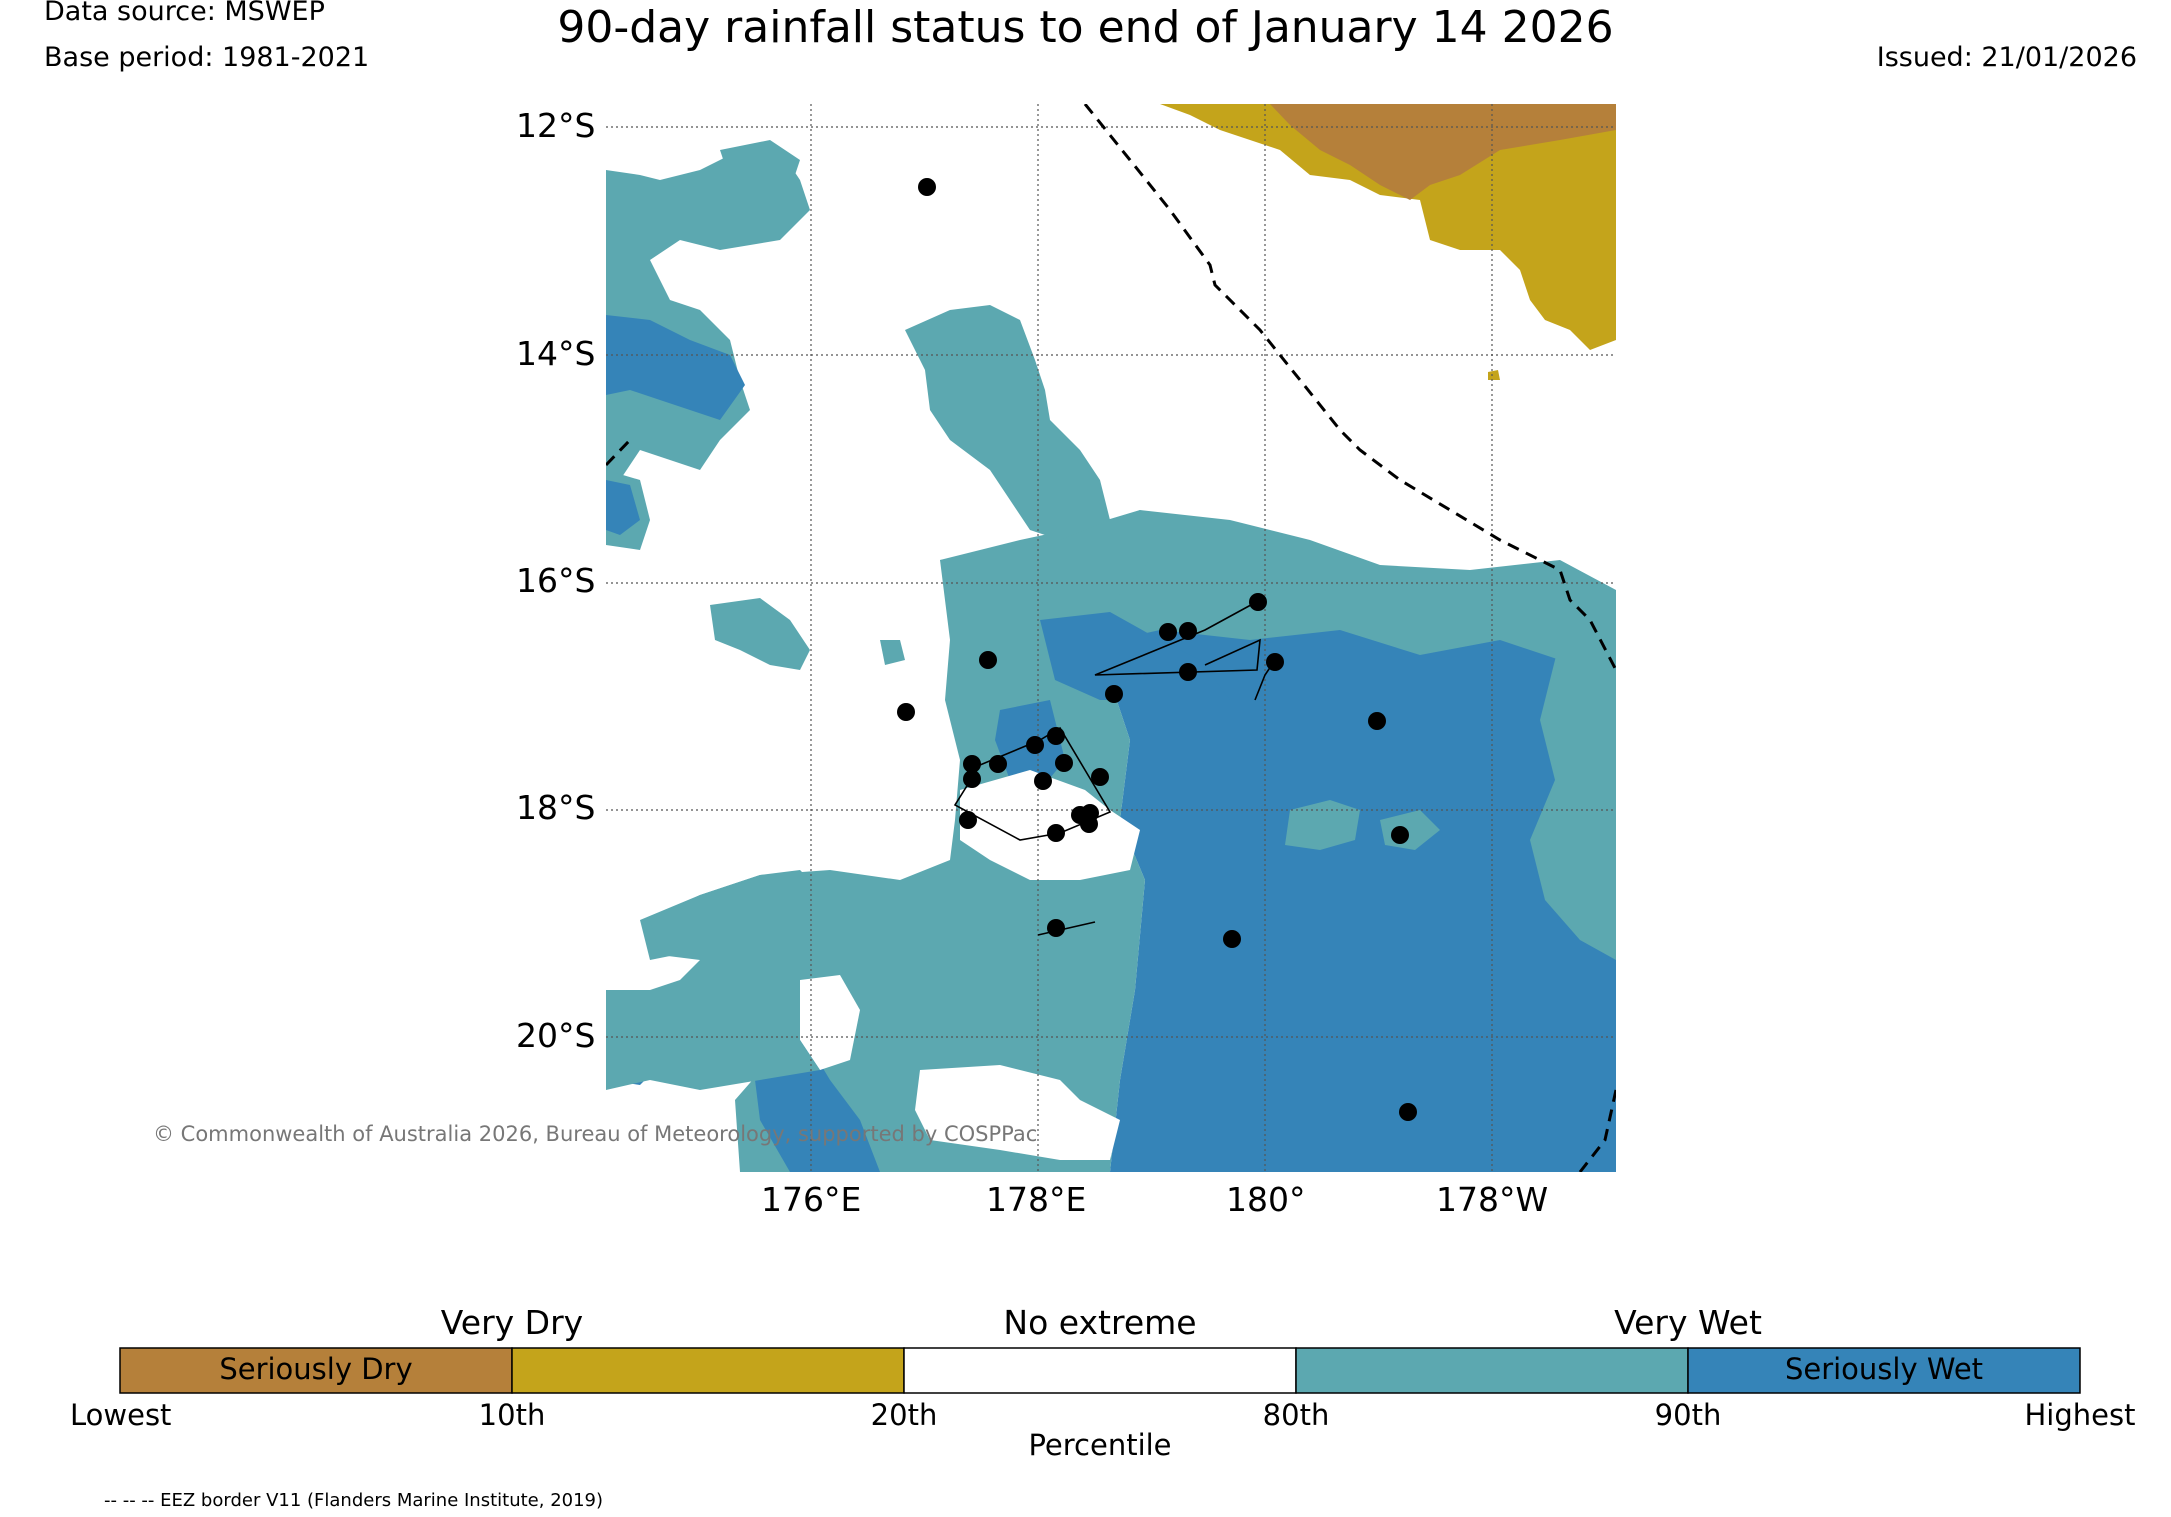  What do you see at coordinates (184, 13) in the screenshot?
I see `data-source-label: Data source: MSWEP` at bounding box center [184, 13].